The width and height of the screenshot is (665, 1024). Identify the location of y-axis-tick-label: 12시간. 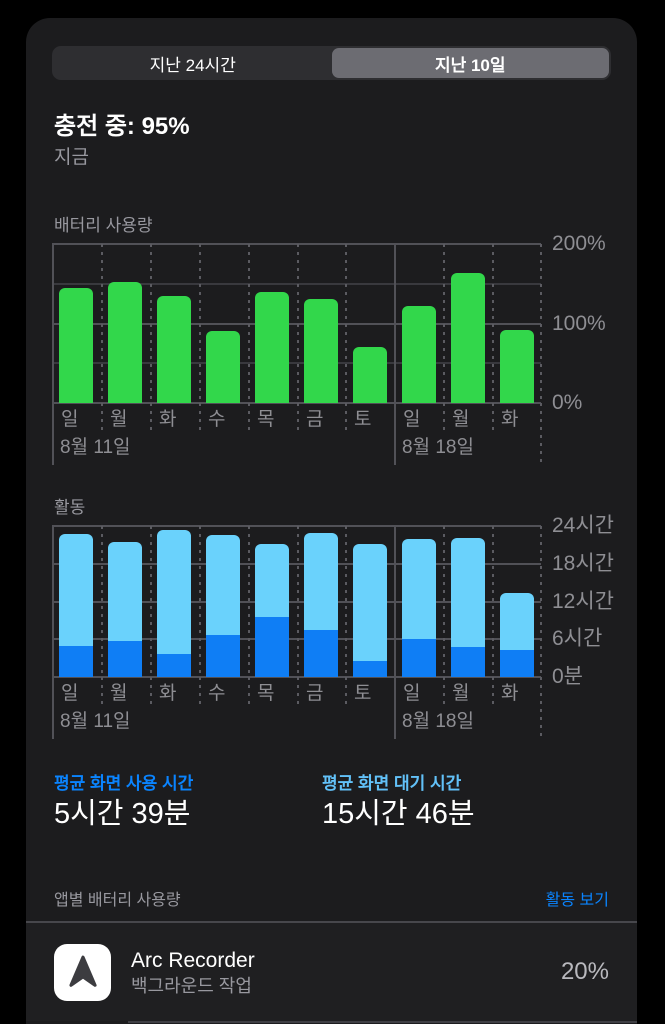
(583, 601).